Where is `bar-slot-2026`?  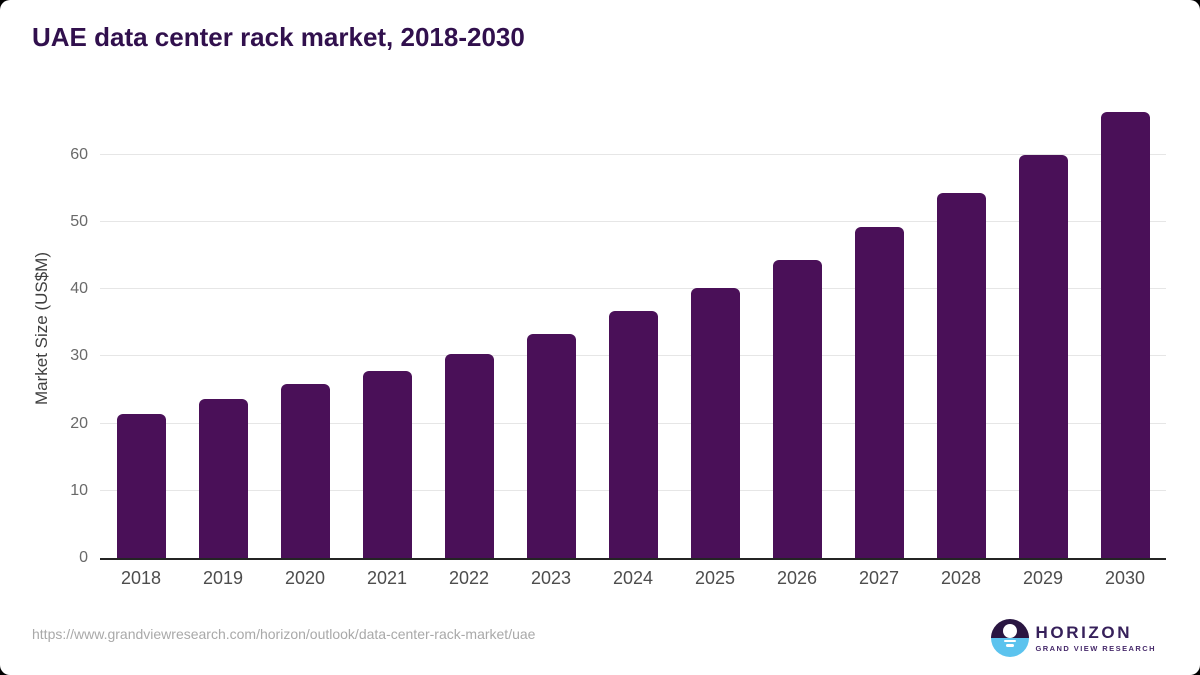
bar-slot-2026 is located at coordinates (797, 328).